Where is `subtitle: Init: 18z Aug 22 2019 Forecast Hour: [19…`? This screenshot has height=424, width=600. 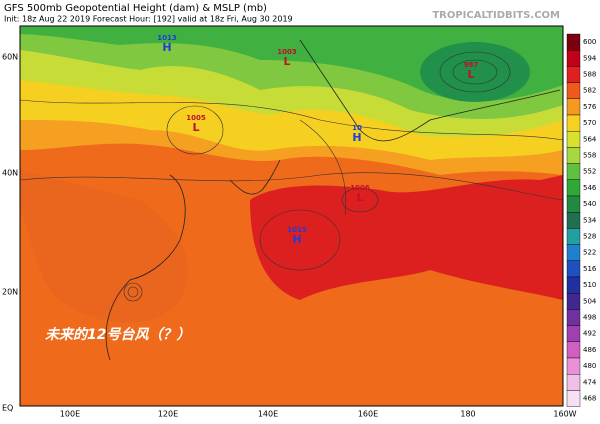 subtitle: Init: 18z Aug 22 2019 Forecast Hour: [19… is located at coordinates (148, 19).